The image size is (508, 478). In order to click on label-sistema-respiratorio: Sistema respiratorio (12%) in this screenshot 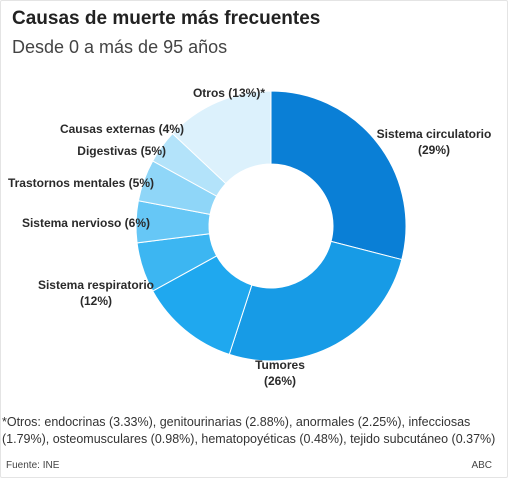, I will do `click(96, 293)`.